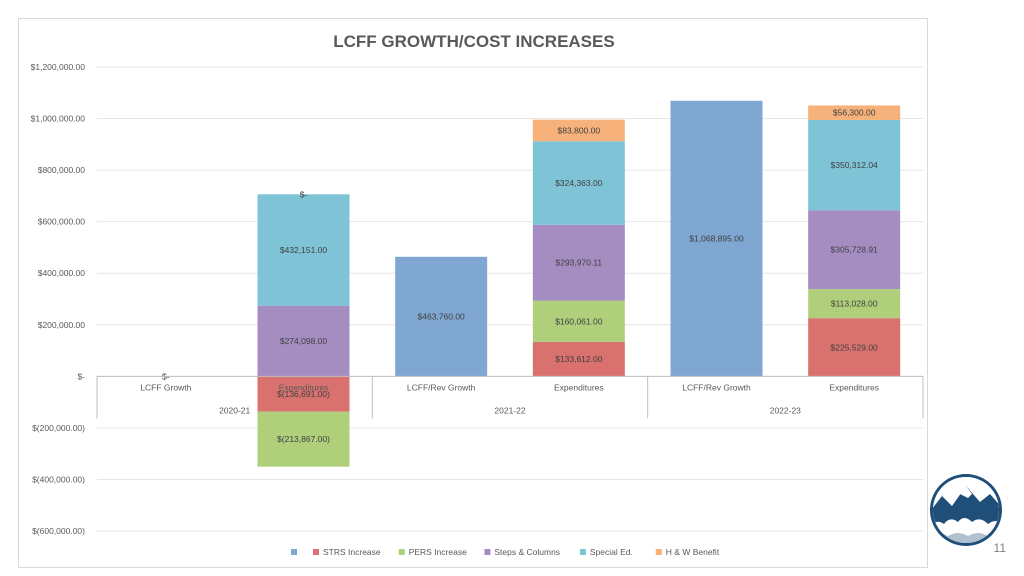 The image size is (1024, 576). Describe the element at coordinates (401, 552) in the screenshot. I see `legend-swatch-pers` at that location.